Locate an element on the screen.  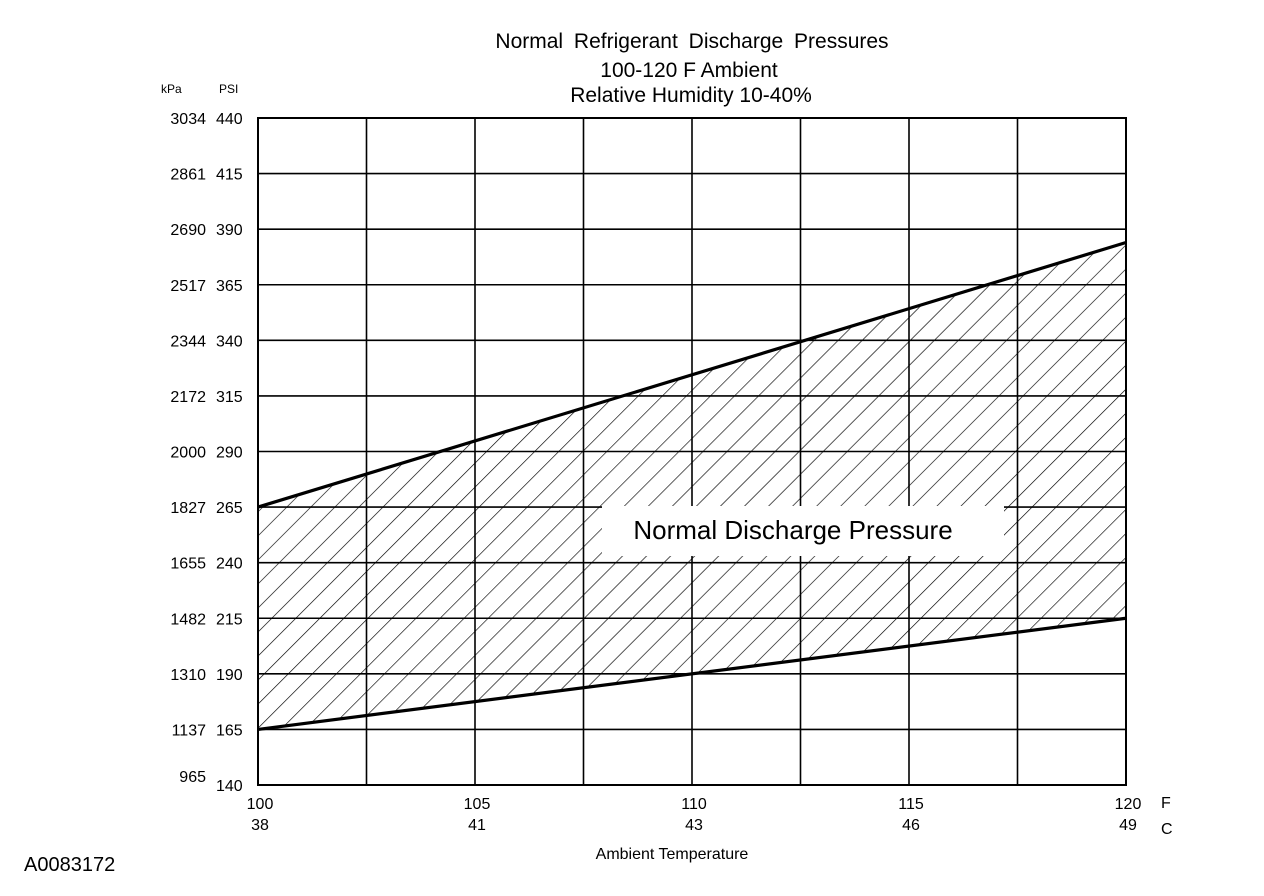
y-tick-psi-440: 440 is located at coordinates (229, 119).